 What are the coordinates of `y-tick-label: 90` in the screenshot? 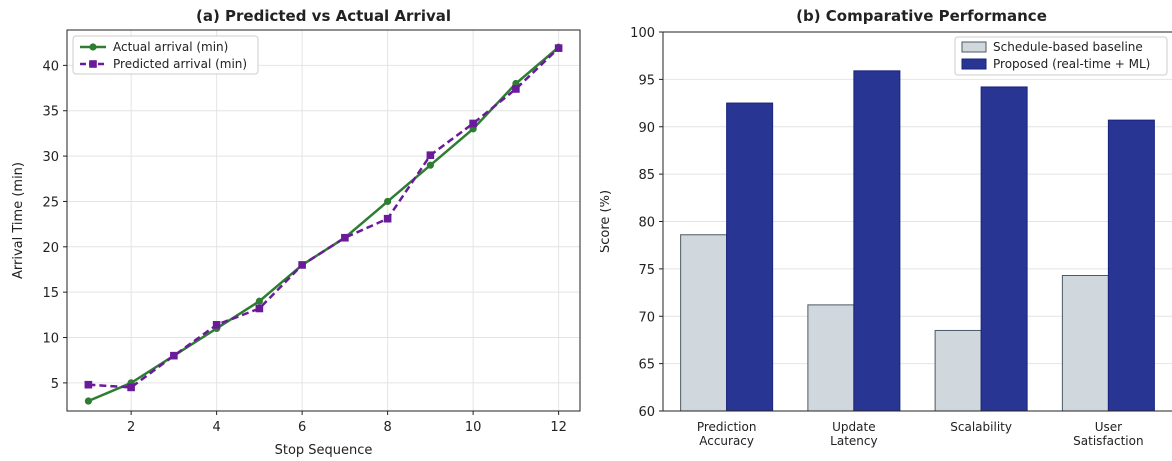 It's located at (646, 128).